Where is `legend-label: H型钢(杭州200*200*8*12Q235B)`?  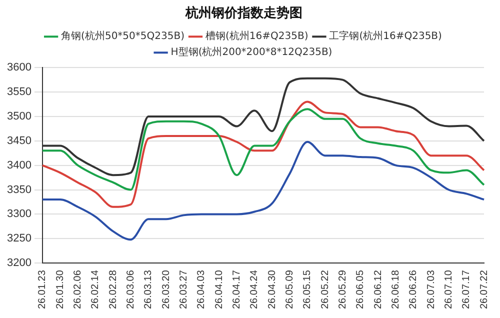
legend-label: H型钢(杭州200*200*8*12Q235B) is located at coordinates (251, 52).